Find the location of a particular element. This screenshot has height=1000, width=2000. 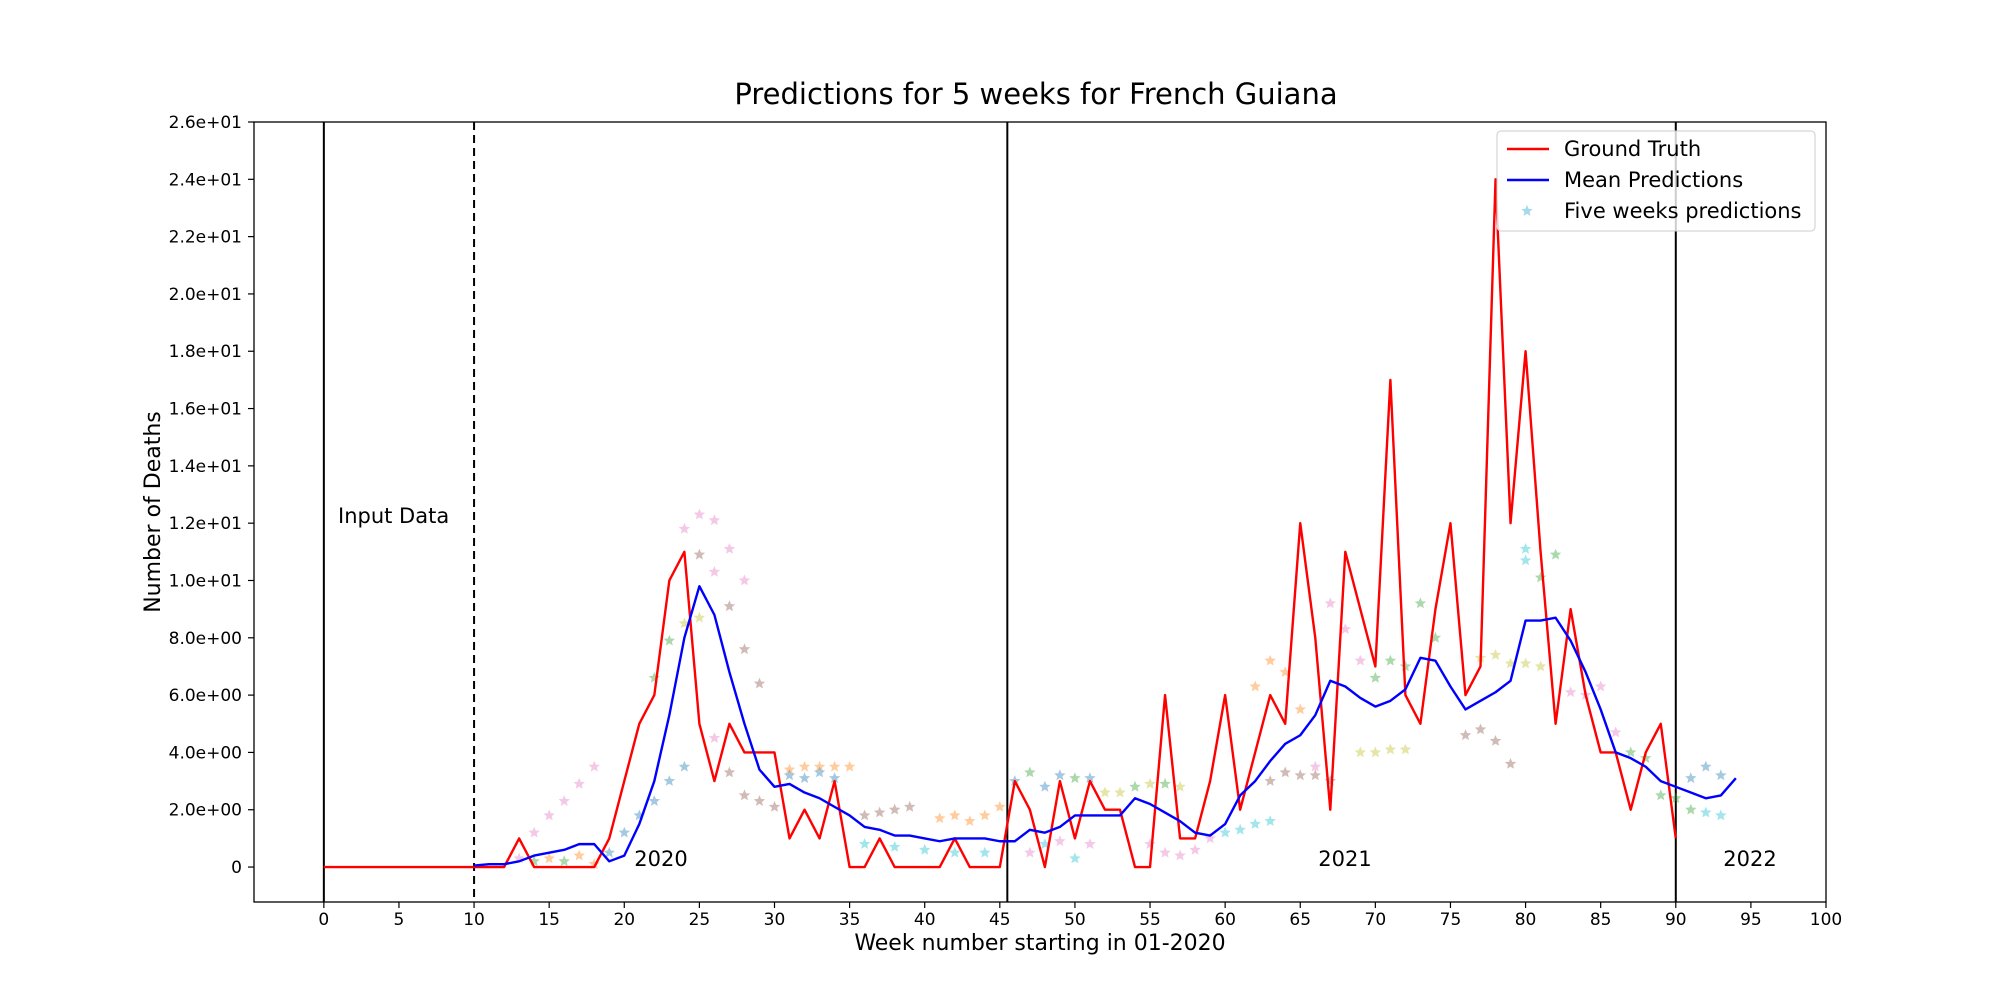

annotation: 2022 is located at coordinates (1749, 859).